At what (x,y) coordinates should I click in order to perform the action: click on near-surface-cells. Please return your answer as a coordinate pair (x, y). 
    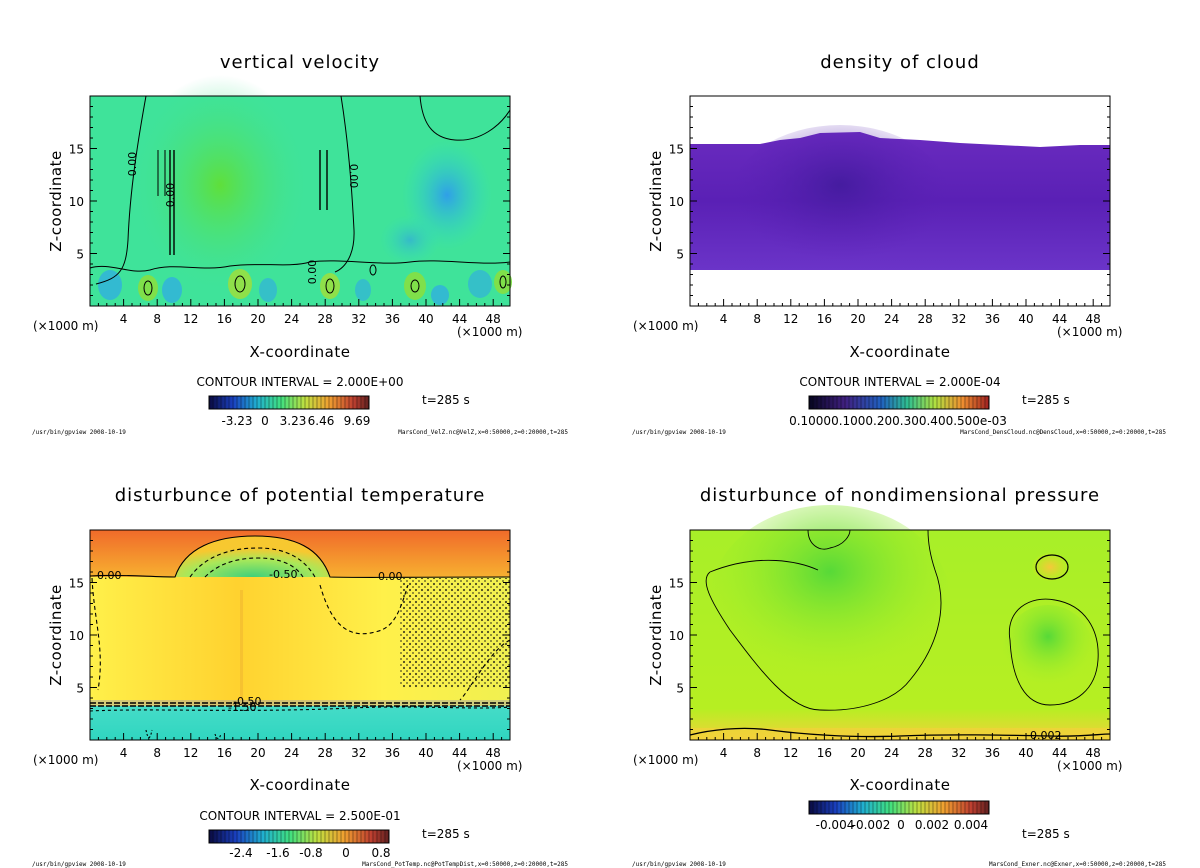
    Looking at the image, I should click on (305, 287).